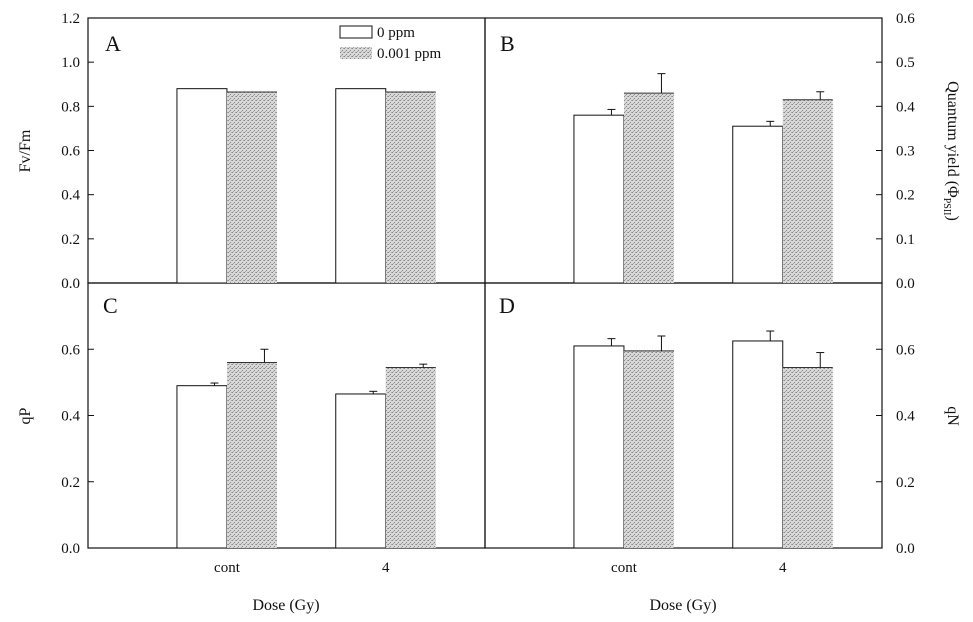 This screenshot has height=622, width=973. Describe the element at coordinates (70, 417) in the screenshot. I see `panel-c-ytick-label-2: 0.4` at that location.